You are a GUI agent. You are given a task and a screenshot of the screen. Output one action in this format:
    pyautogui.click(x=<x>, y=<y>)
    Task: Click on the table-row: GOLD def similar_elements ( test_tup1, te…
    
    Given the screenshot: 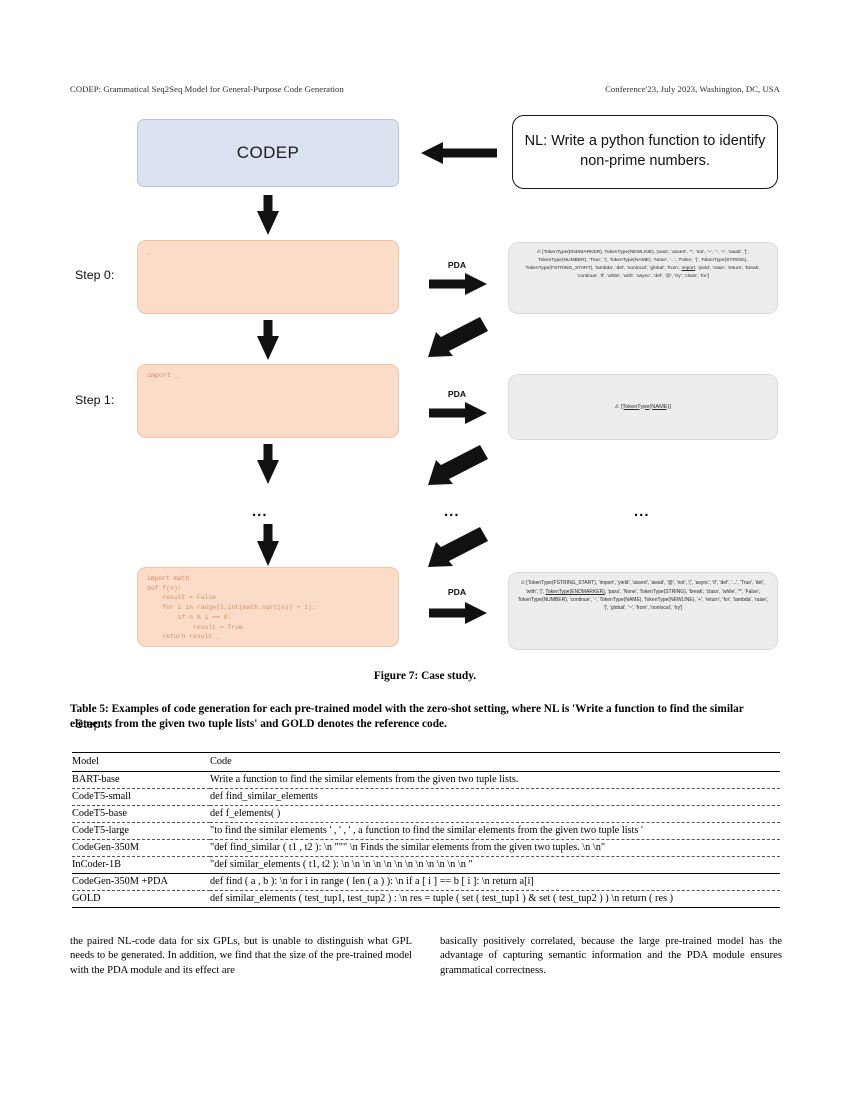 What is the action you would take?
    pyautogui.click(x=426, y=899)
    